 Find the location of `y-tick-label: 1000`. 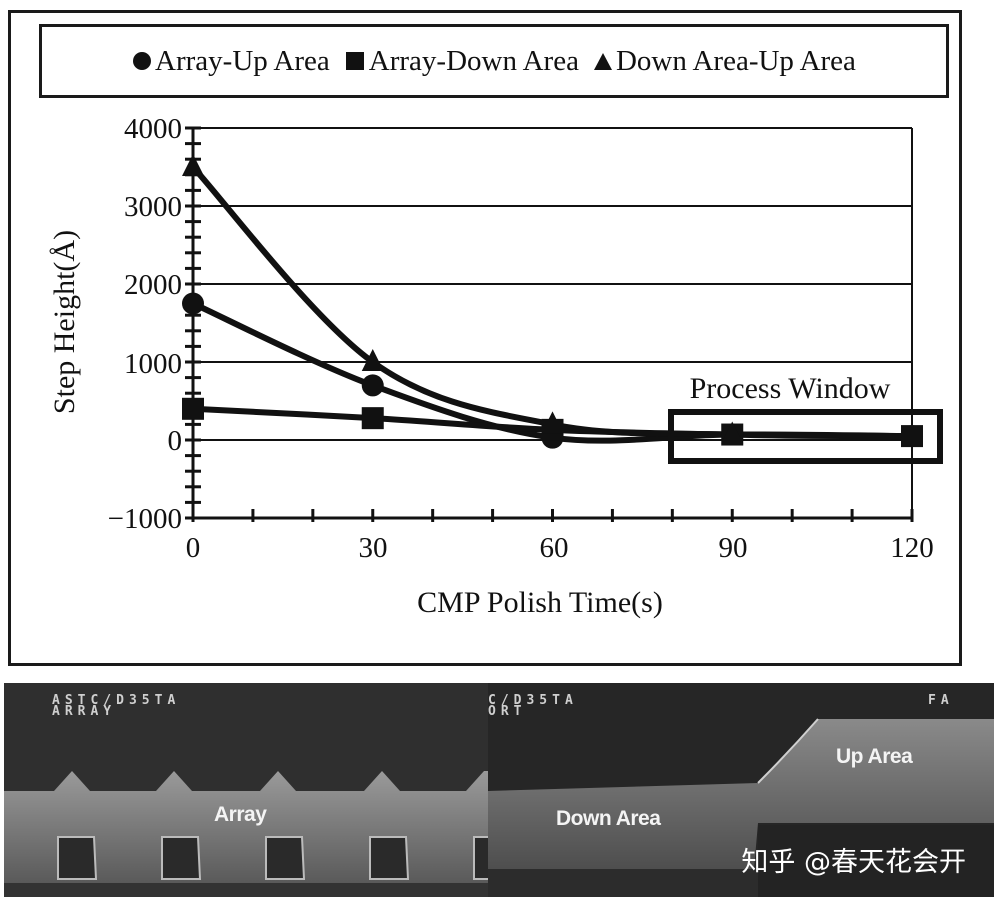

y-tick-label: 1000 is located at coordinates (153, 364).